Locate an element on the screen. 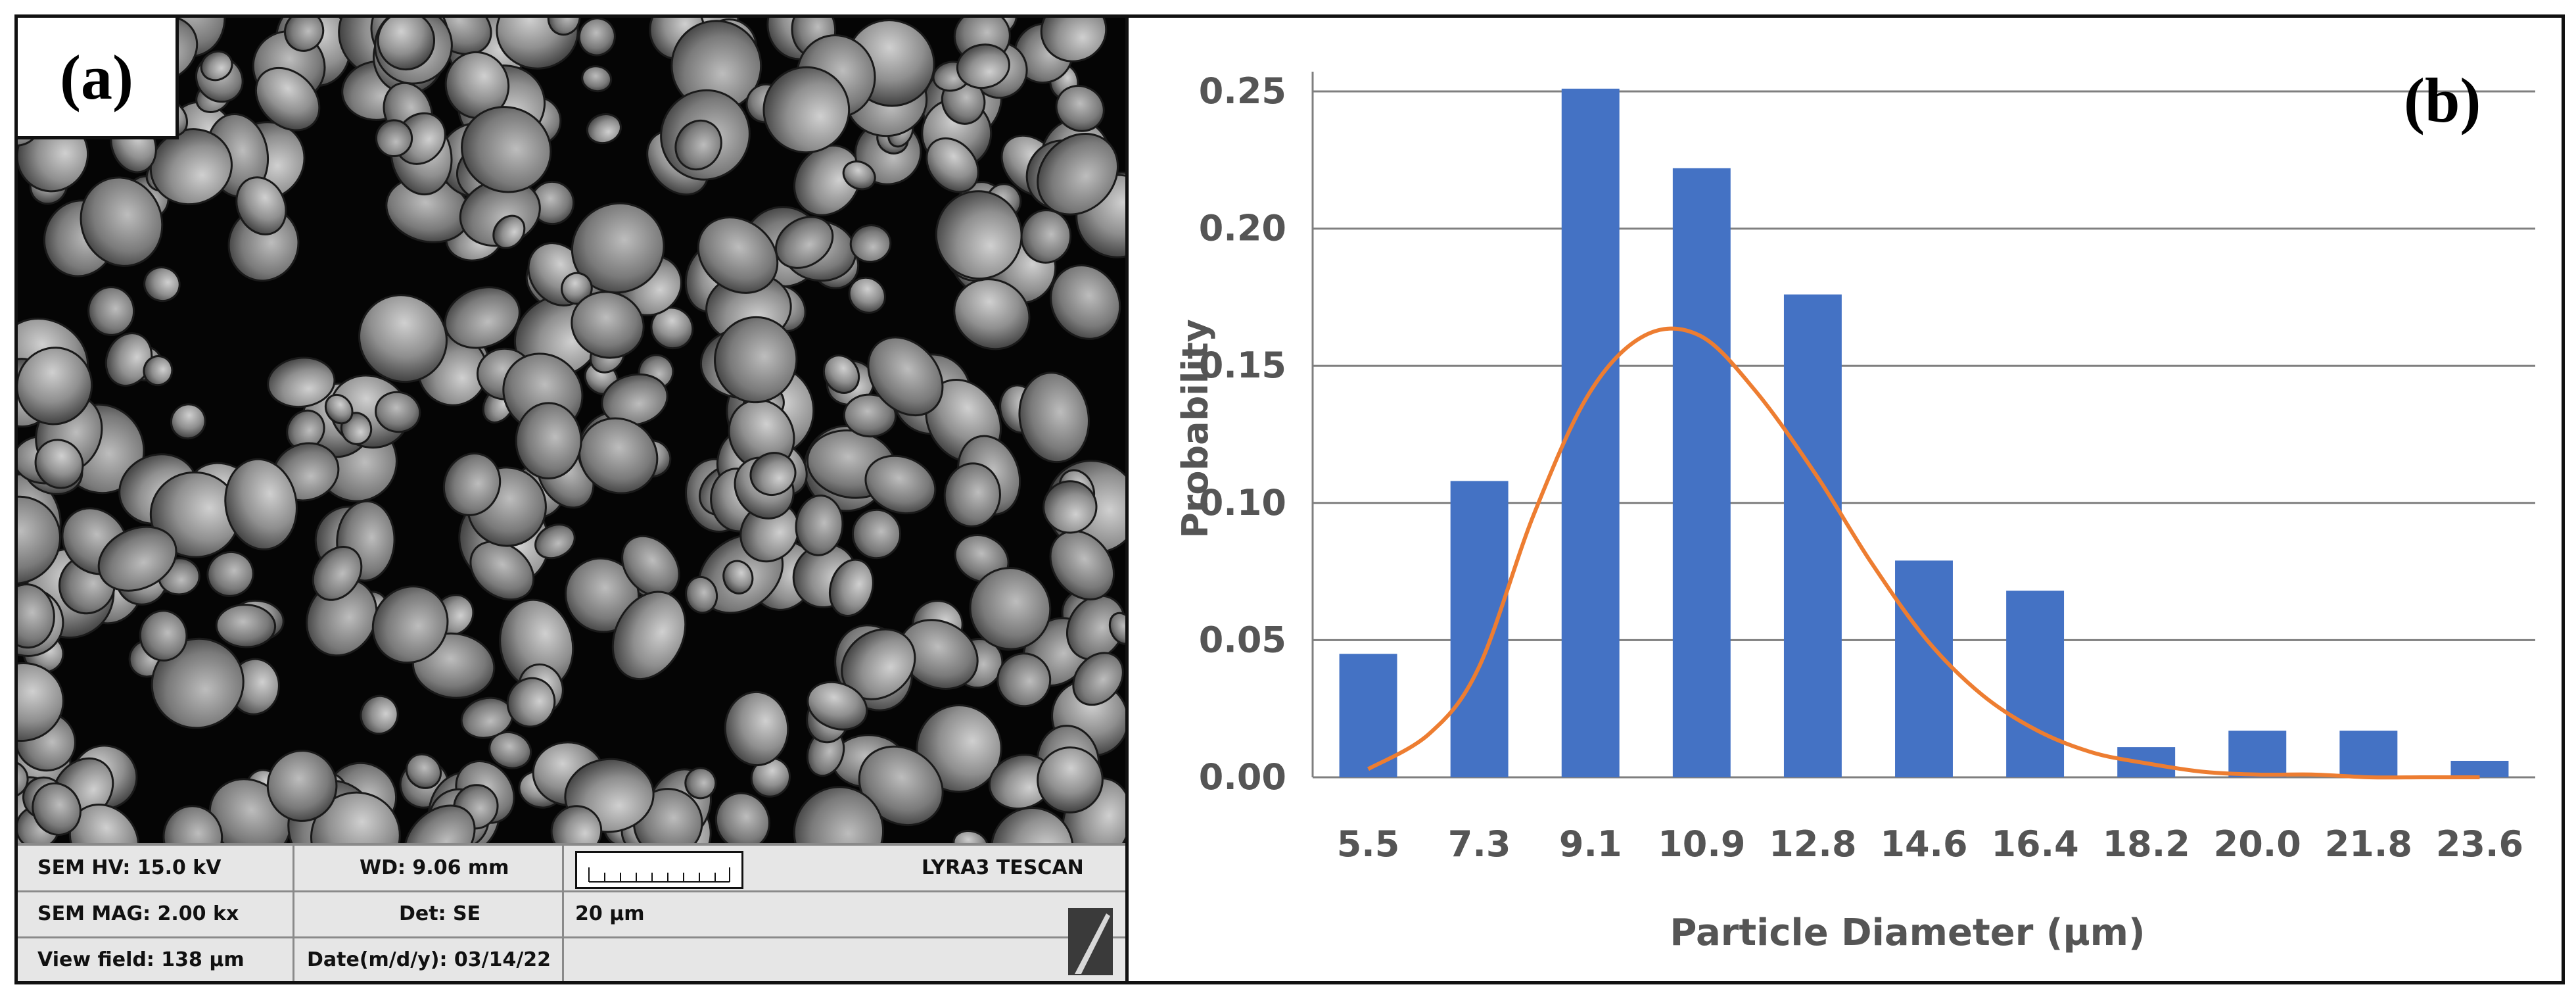 This screenshot has width=2576, height=993. x-tick-label: 9.1 is located at coordinates (1590, 844).